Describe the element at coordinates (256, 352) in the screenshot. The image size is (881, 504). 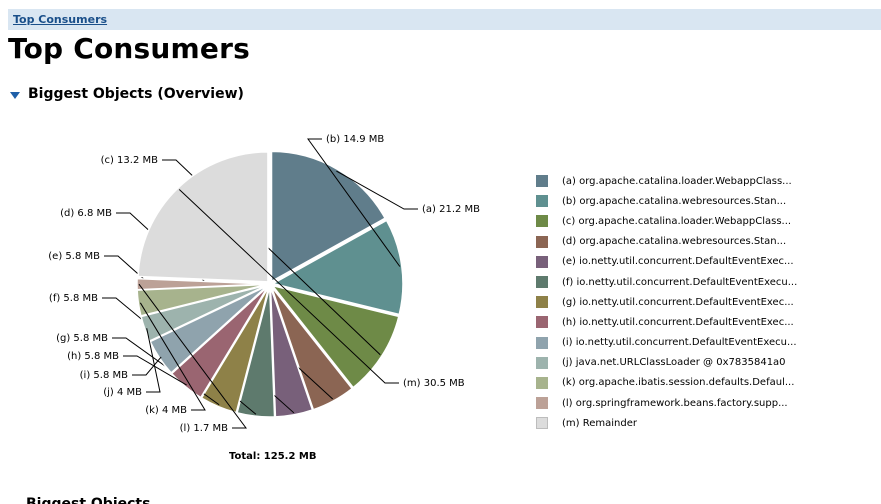
I see `pie-slice-f` at that location.